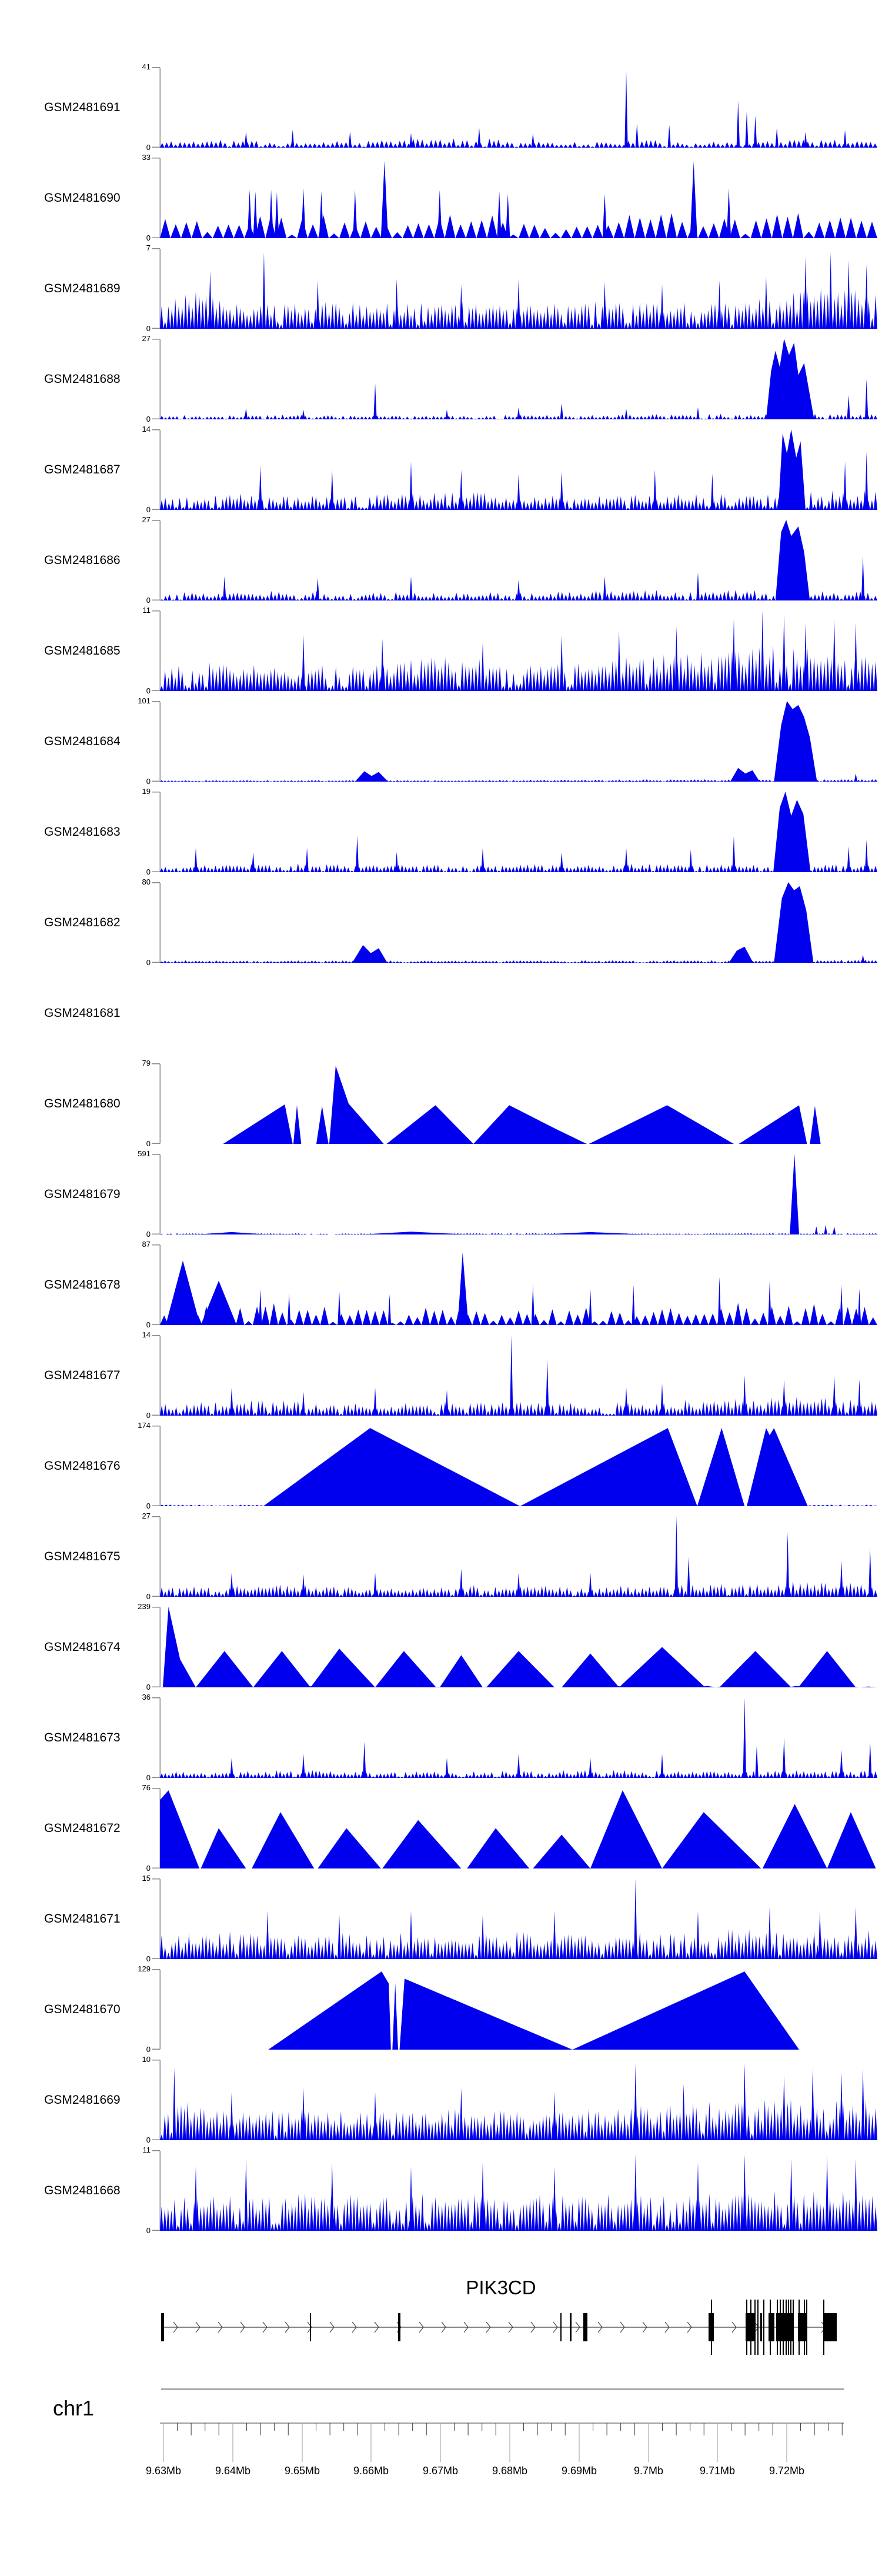  What do you see at coordinates (82, 1556) in the screenshot?
I see `track-label: GSM2481675` at bounding box center [82, 1556].